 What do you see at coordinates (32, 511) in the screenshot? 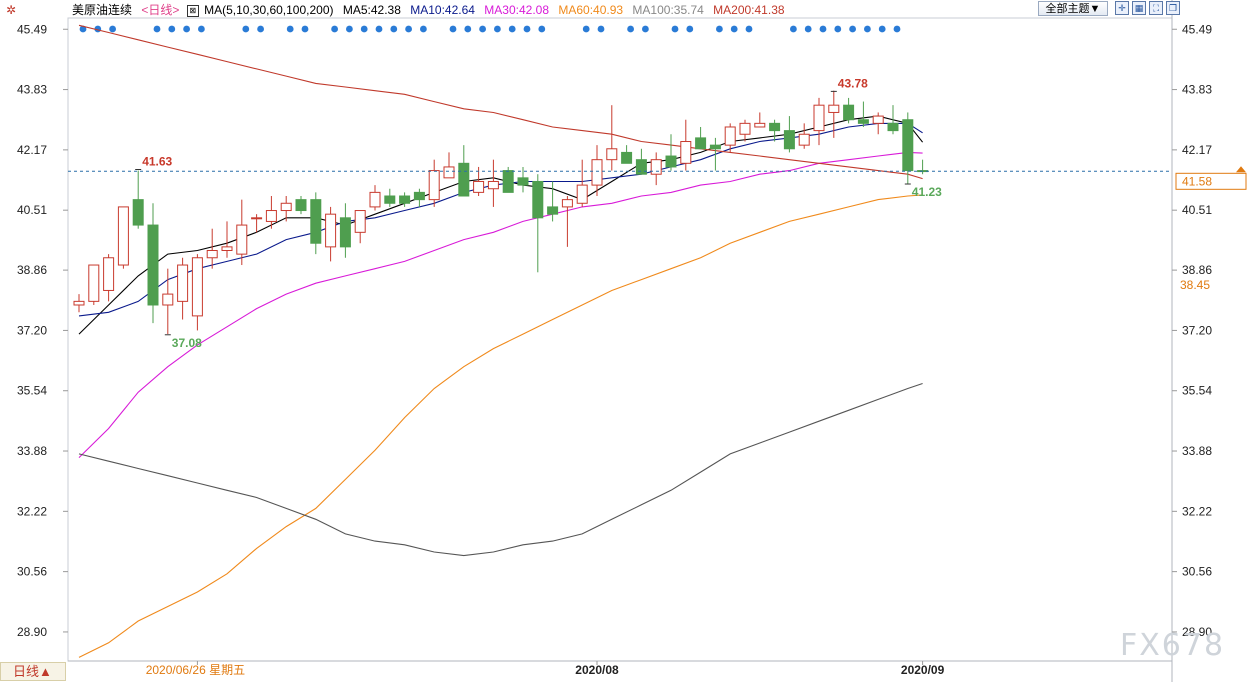
I see `y-tick-label-left: 32.22` at bounding box center [32, 511].